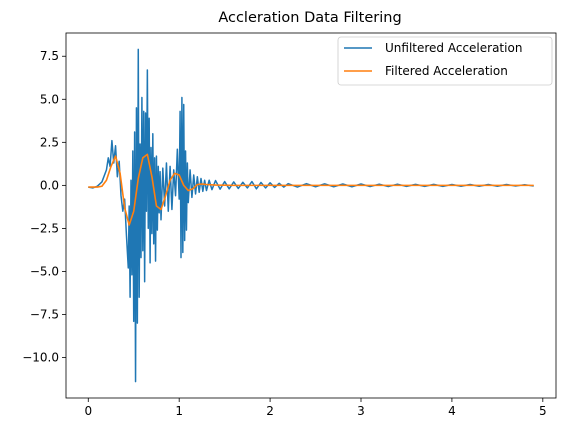  What do you see at coordinates (44, 228) in the screenshot?
I see `y-tick-label: −2.5` at bounding box center [44, 228].